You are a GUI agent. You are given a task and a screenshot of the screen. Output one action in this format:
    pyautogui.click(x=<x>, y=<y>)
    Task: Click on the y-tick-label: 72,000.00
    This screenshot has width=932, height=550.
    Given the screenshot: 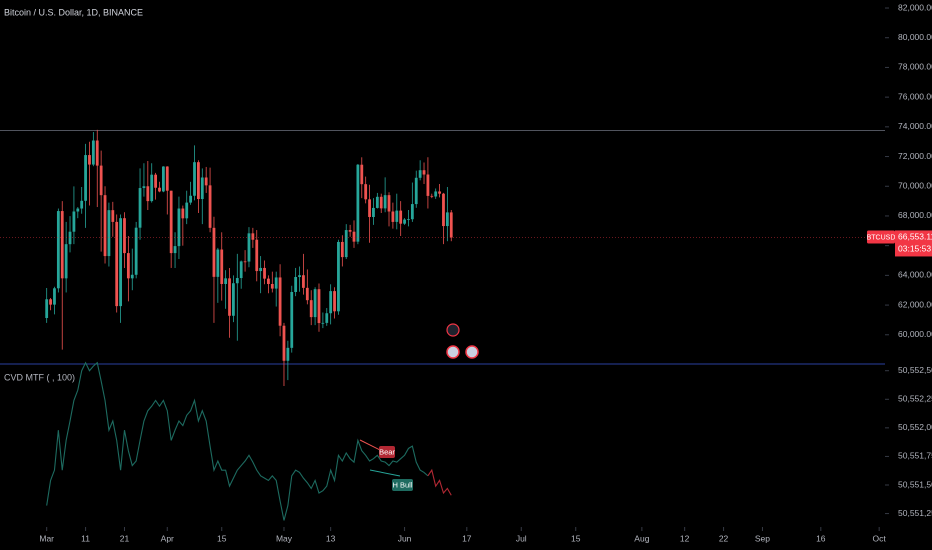 What is the action you would take?
    pyautogui.click(x=915, y=156)
    